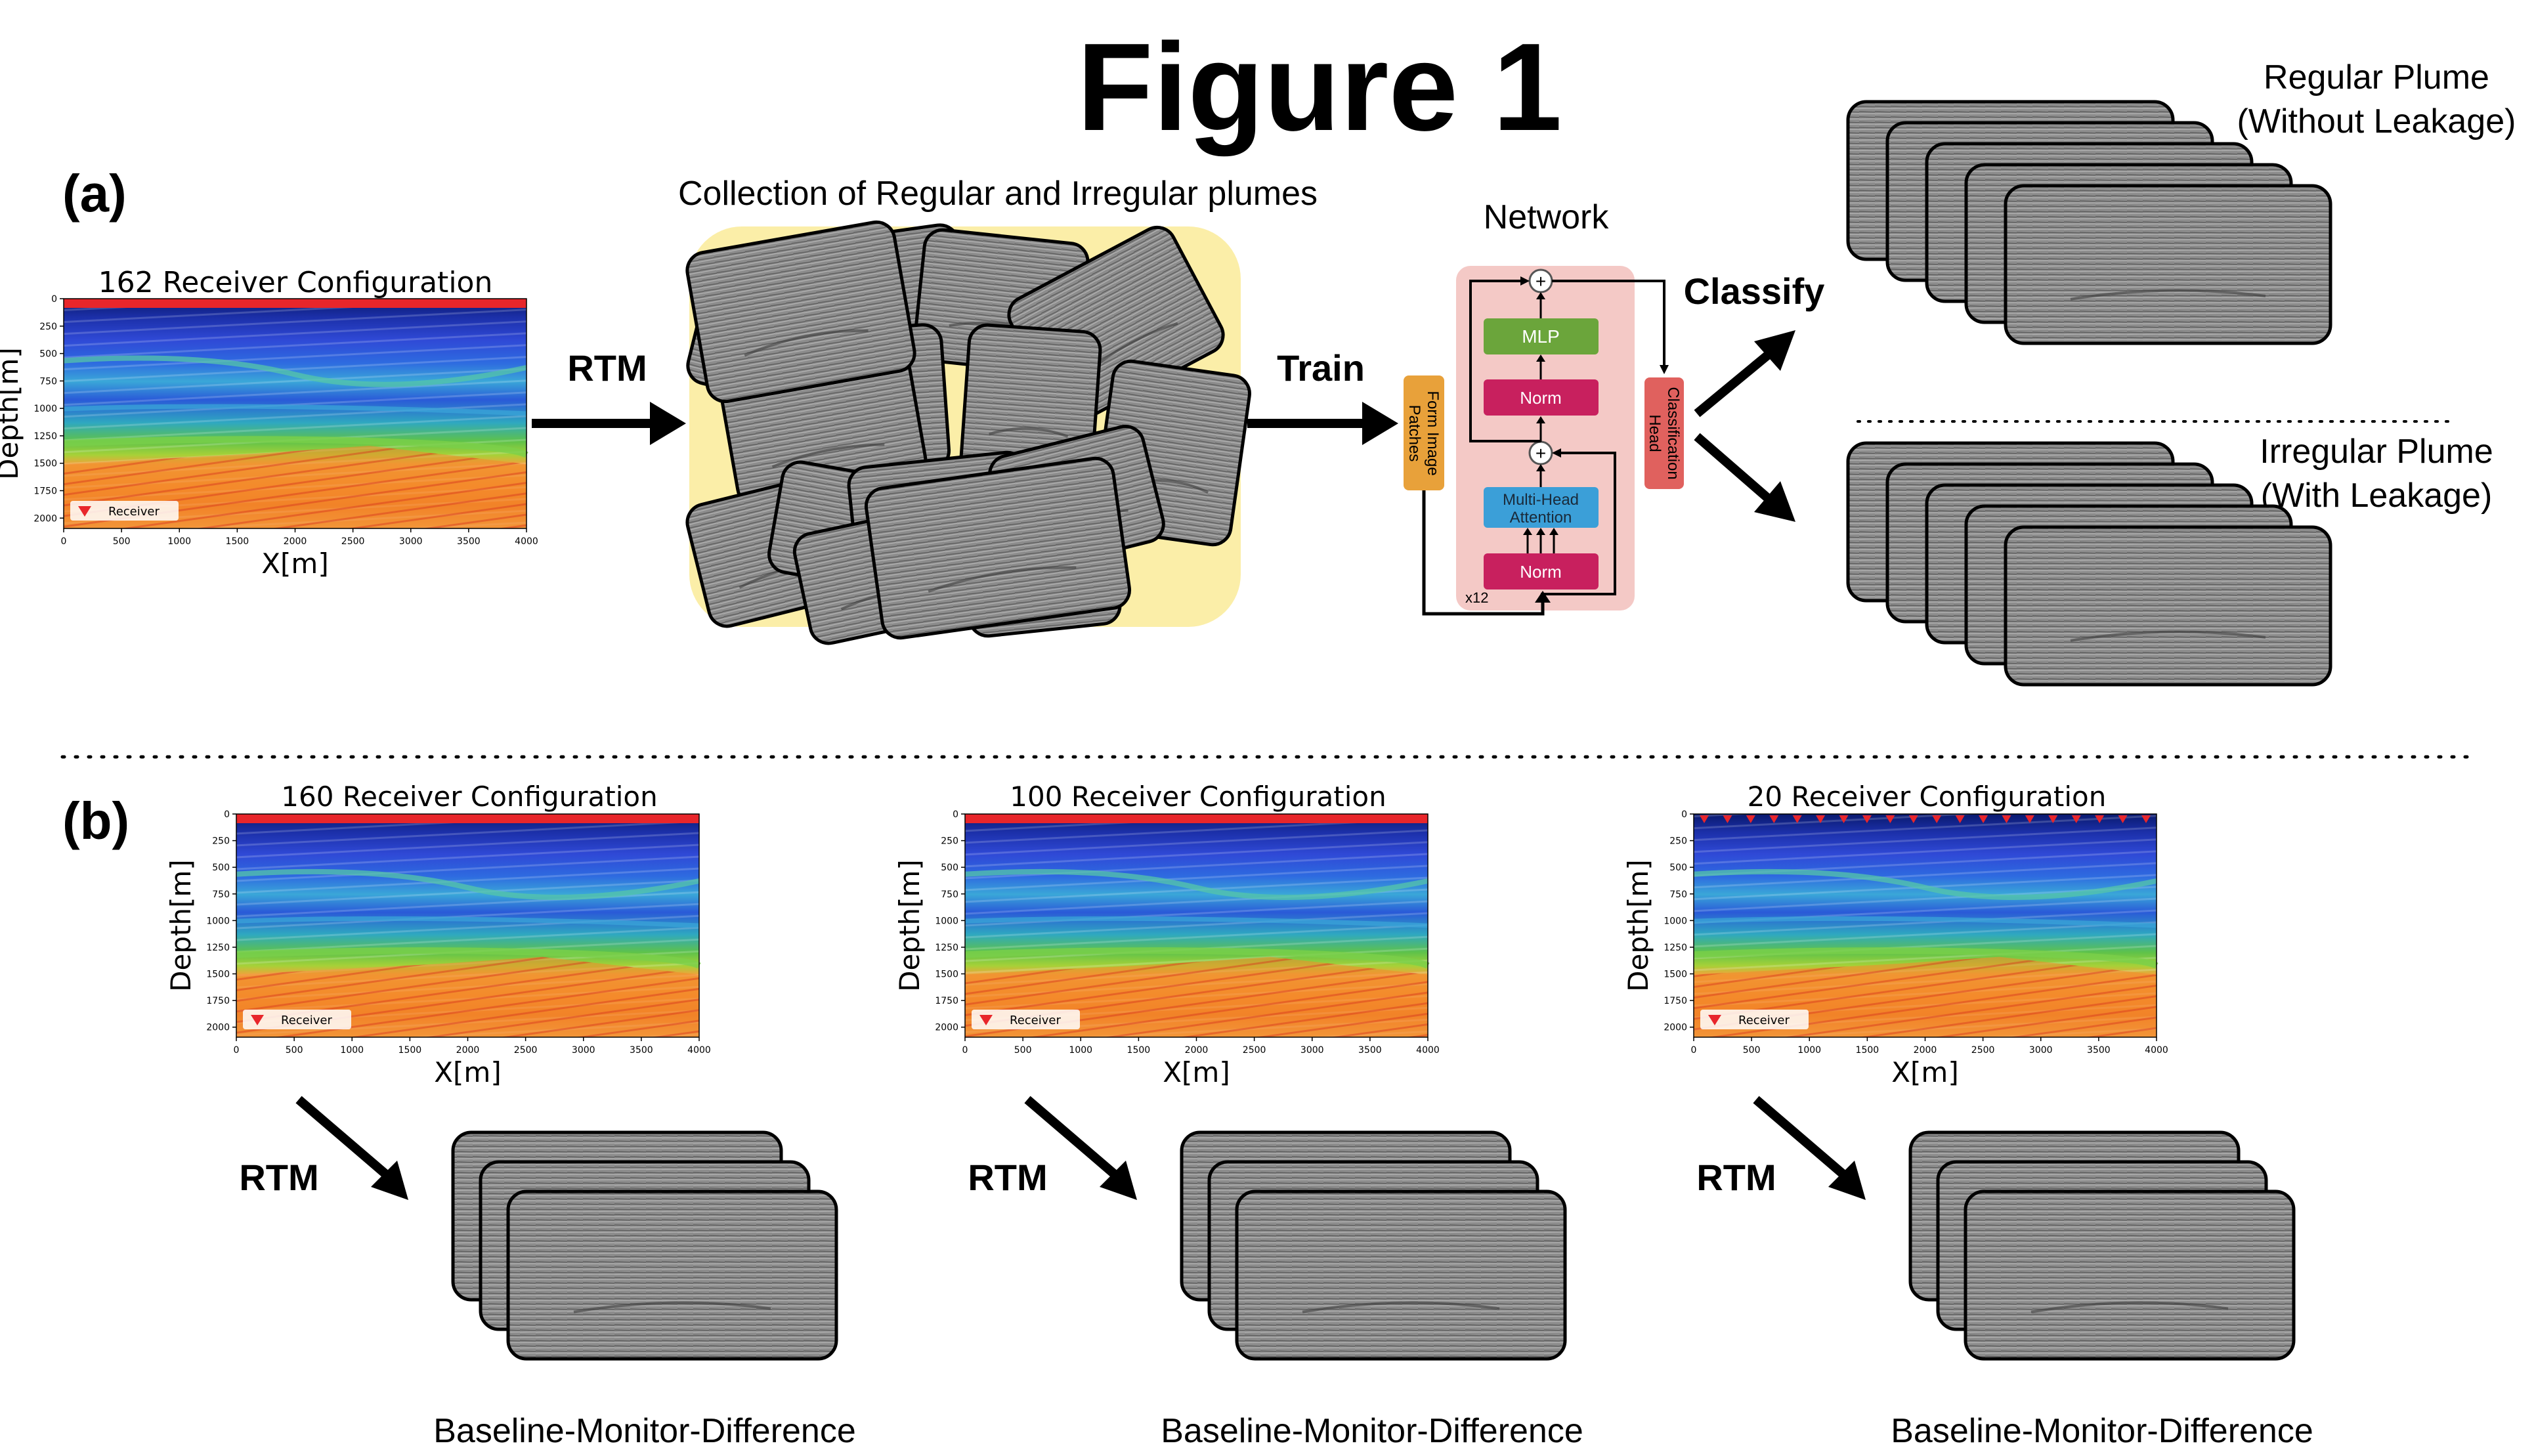 The height and width of the screenshot is (1456, 2534). I want to click on bmd-card-0-2-image, so click(672, 1275).